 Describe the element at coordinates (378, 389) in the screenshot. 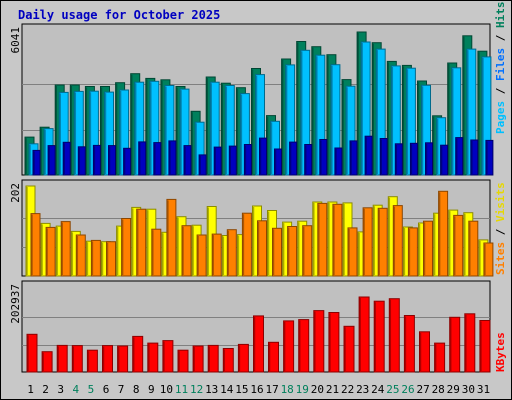

I see `x-tick-label: 24` at that location.